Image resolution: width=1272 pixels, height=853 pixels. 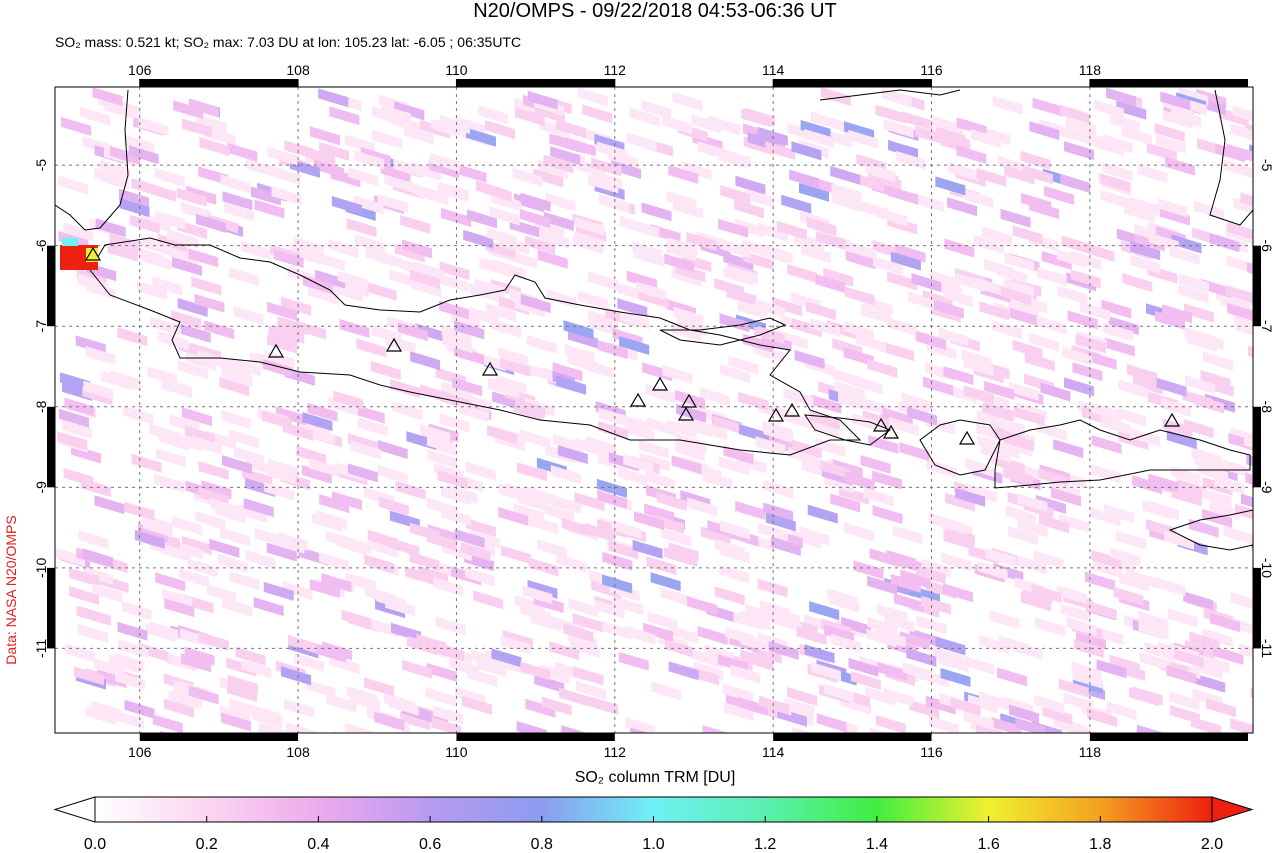 What do you see at coordinates (95, 844) in the screenshot?
I see `colorbar-tick-label: 0.0` at bounding box center [95, 844].